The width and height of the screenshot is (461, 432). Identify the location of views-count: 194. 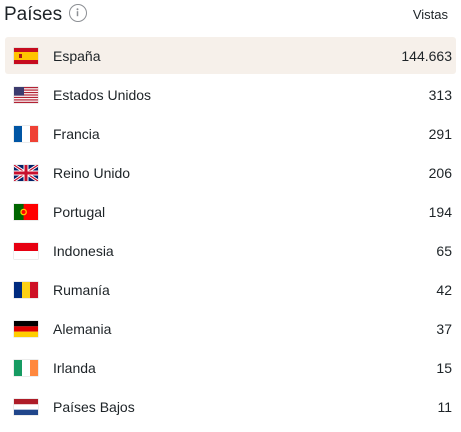
(440, 212).